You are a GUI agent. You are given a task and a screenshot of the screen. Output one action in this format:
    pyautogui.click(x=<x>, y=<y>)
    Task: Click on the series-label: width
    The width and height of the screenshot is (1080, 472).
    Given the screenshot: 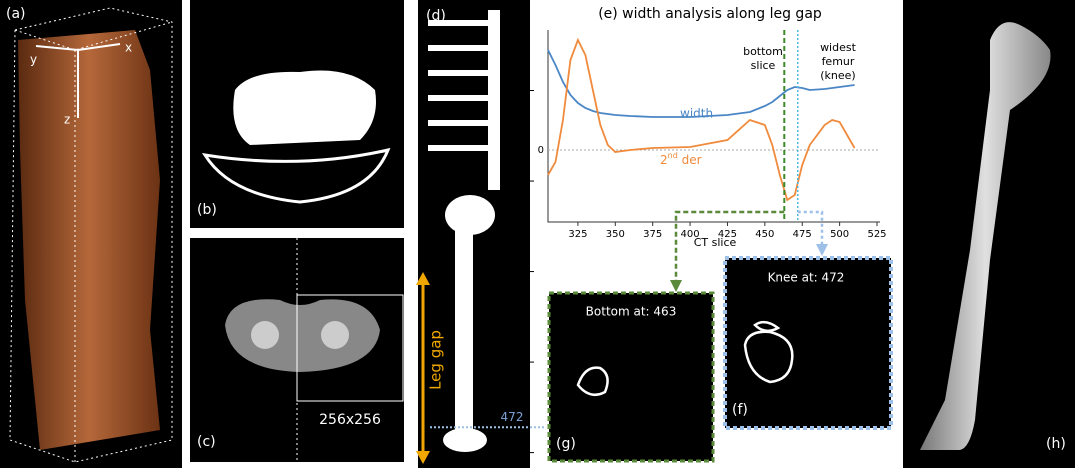 What is the action you would take?
    pyautogui.click(x=696, y=114)
    